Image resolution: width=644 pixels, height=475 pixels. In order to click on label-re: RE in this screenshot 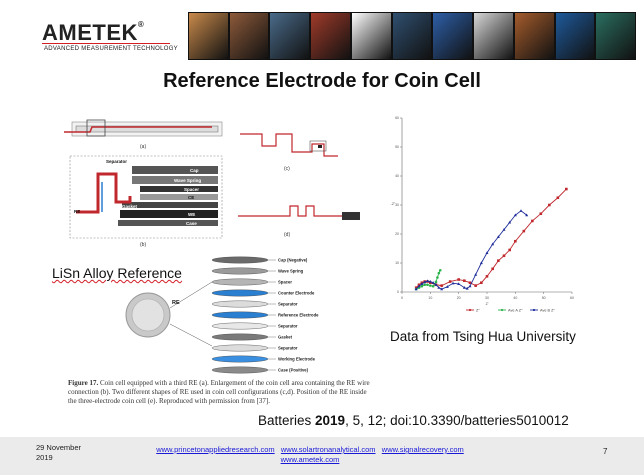, I will do `click(77, 211)`.